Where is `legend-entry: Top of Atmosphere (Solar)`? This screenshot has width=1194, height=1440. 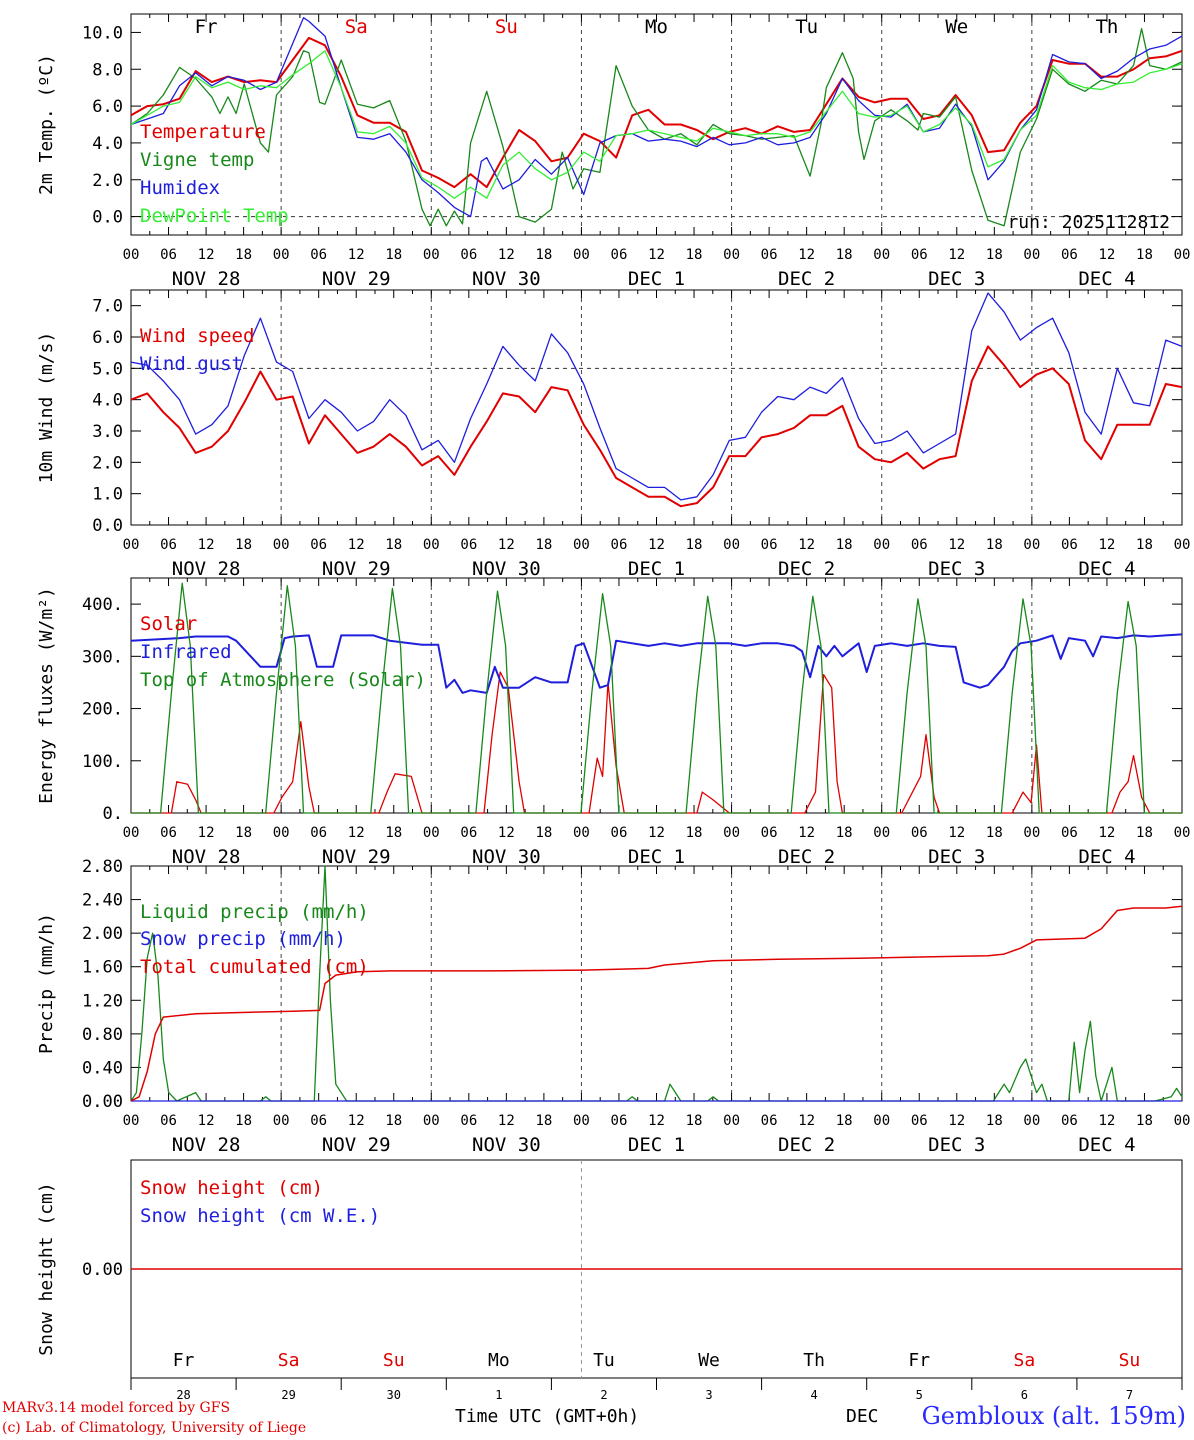
legend-entry: Top of Atmosphere (Solar) is located at coordinates (283, 680).